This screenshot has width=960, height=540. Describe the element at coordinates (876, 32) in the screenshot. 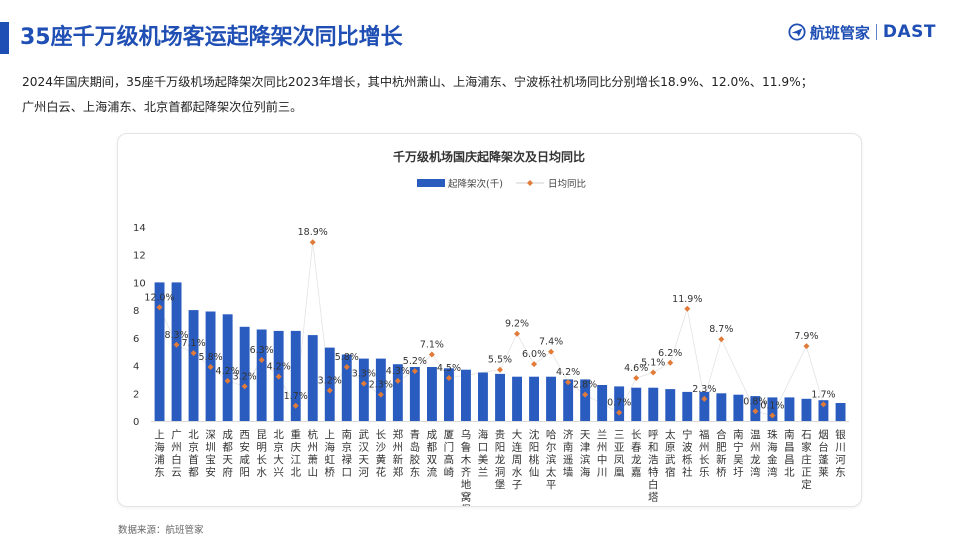

I see `brand-separator` at that location.